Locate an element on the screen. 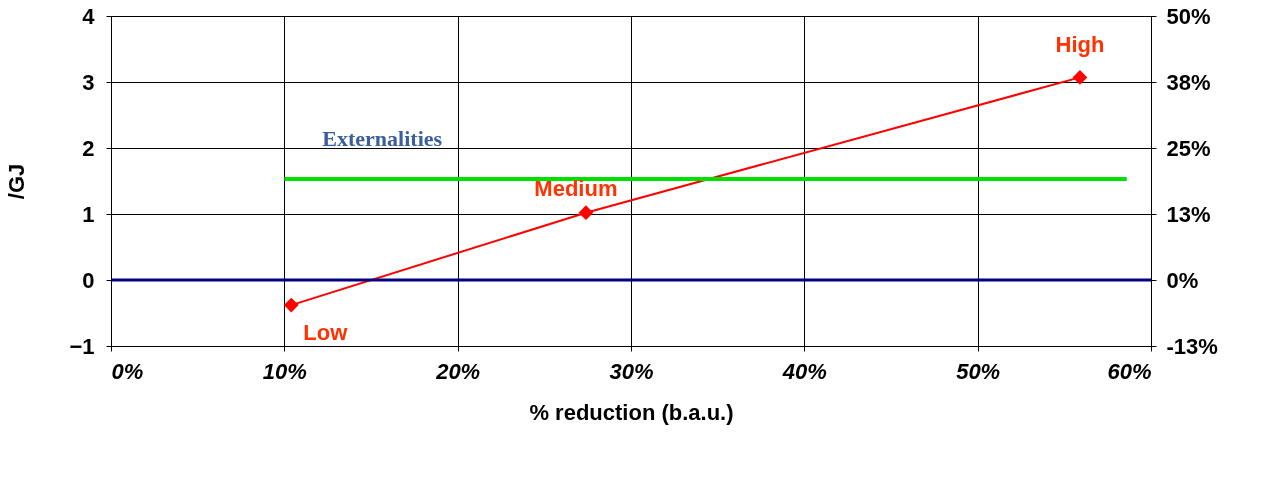 The height and width of the screenshot is (492, 1281). annotation: Low is located at coordinates (326, 333).